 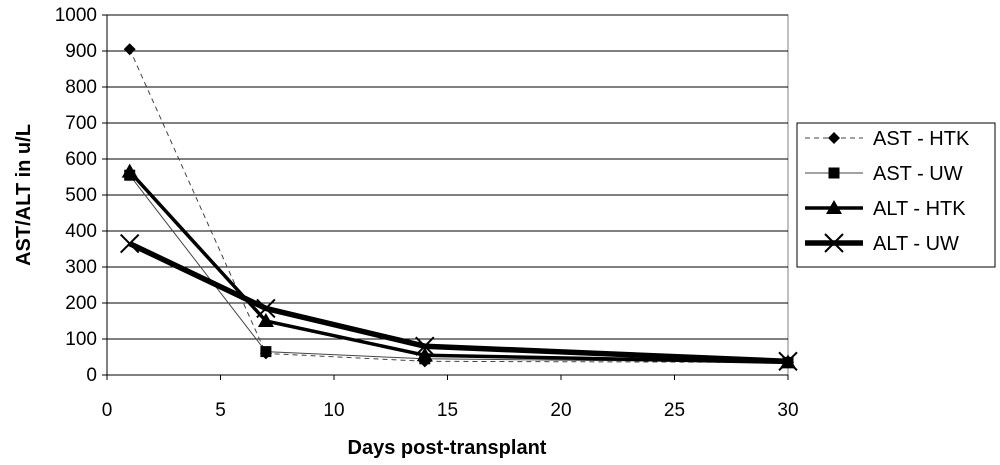 What do you see at coordinates (919, 209) in the screenshot?
I see `legend-label: ALT - HTK` at bounding box center [919, 209].